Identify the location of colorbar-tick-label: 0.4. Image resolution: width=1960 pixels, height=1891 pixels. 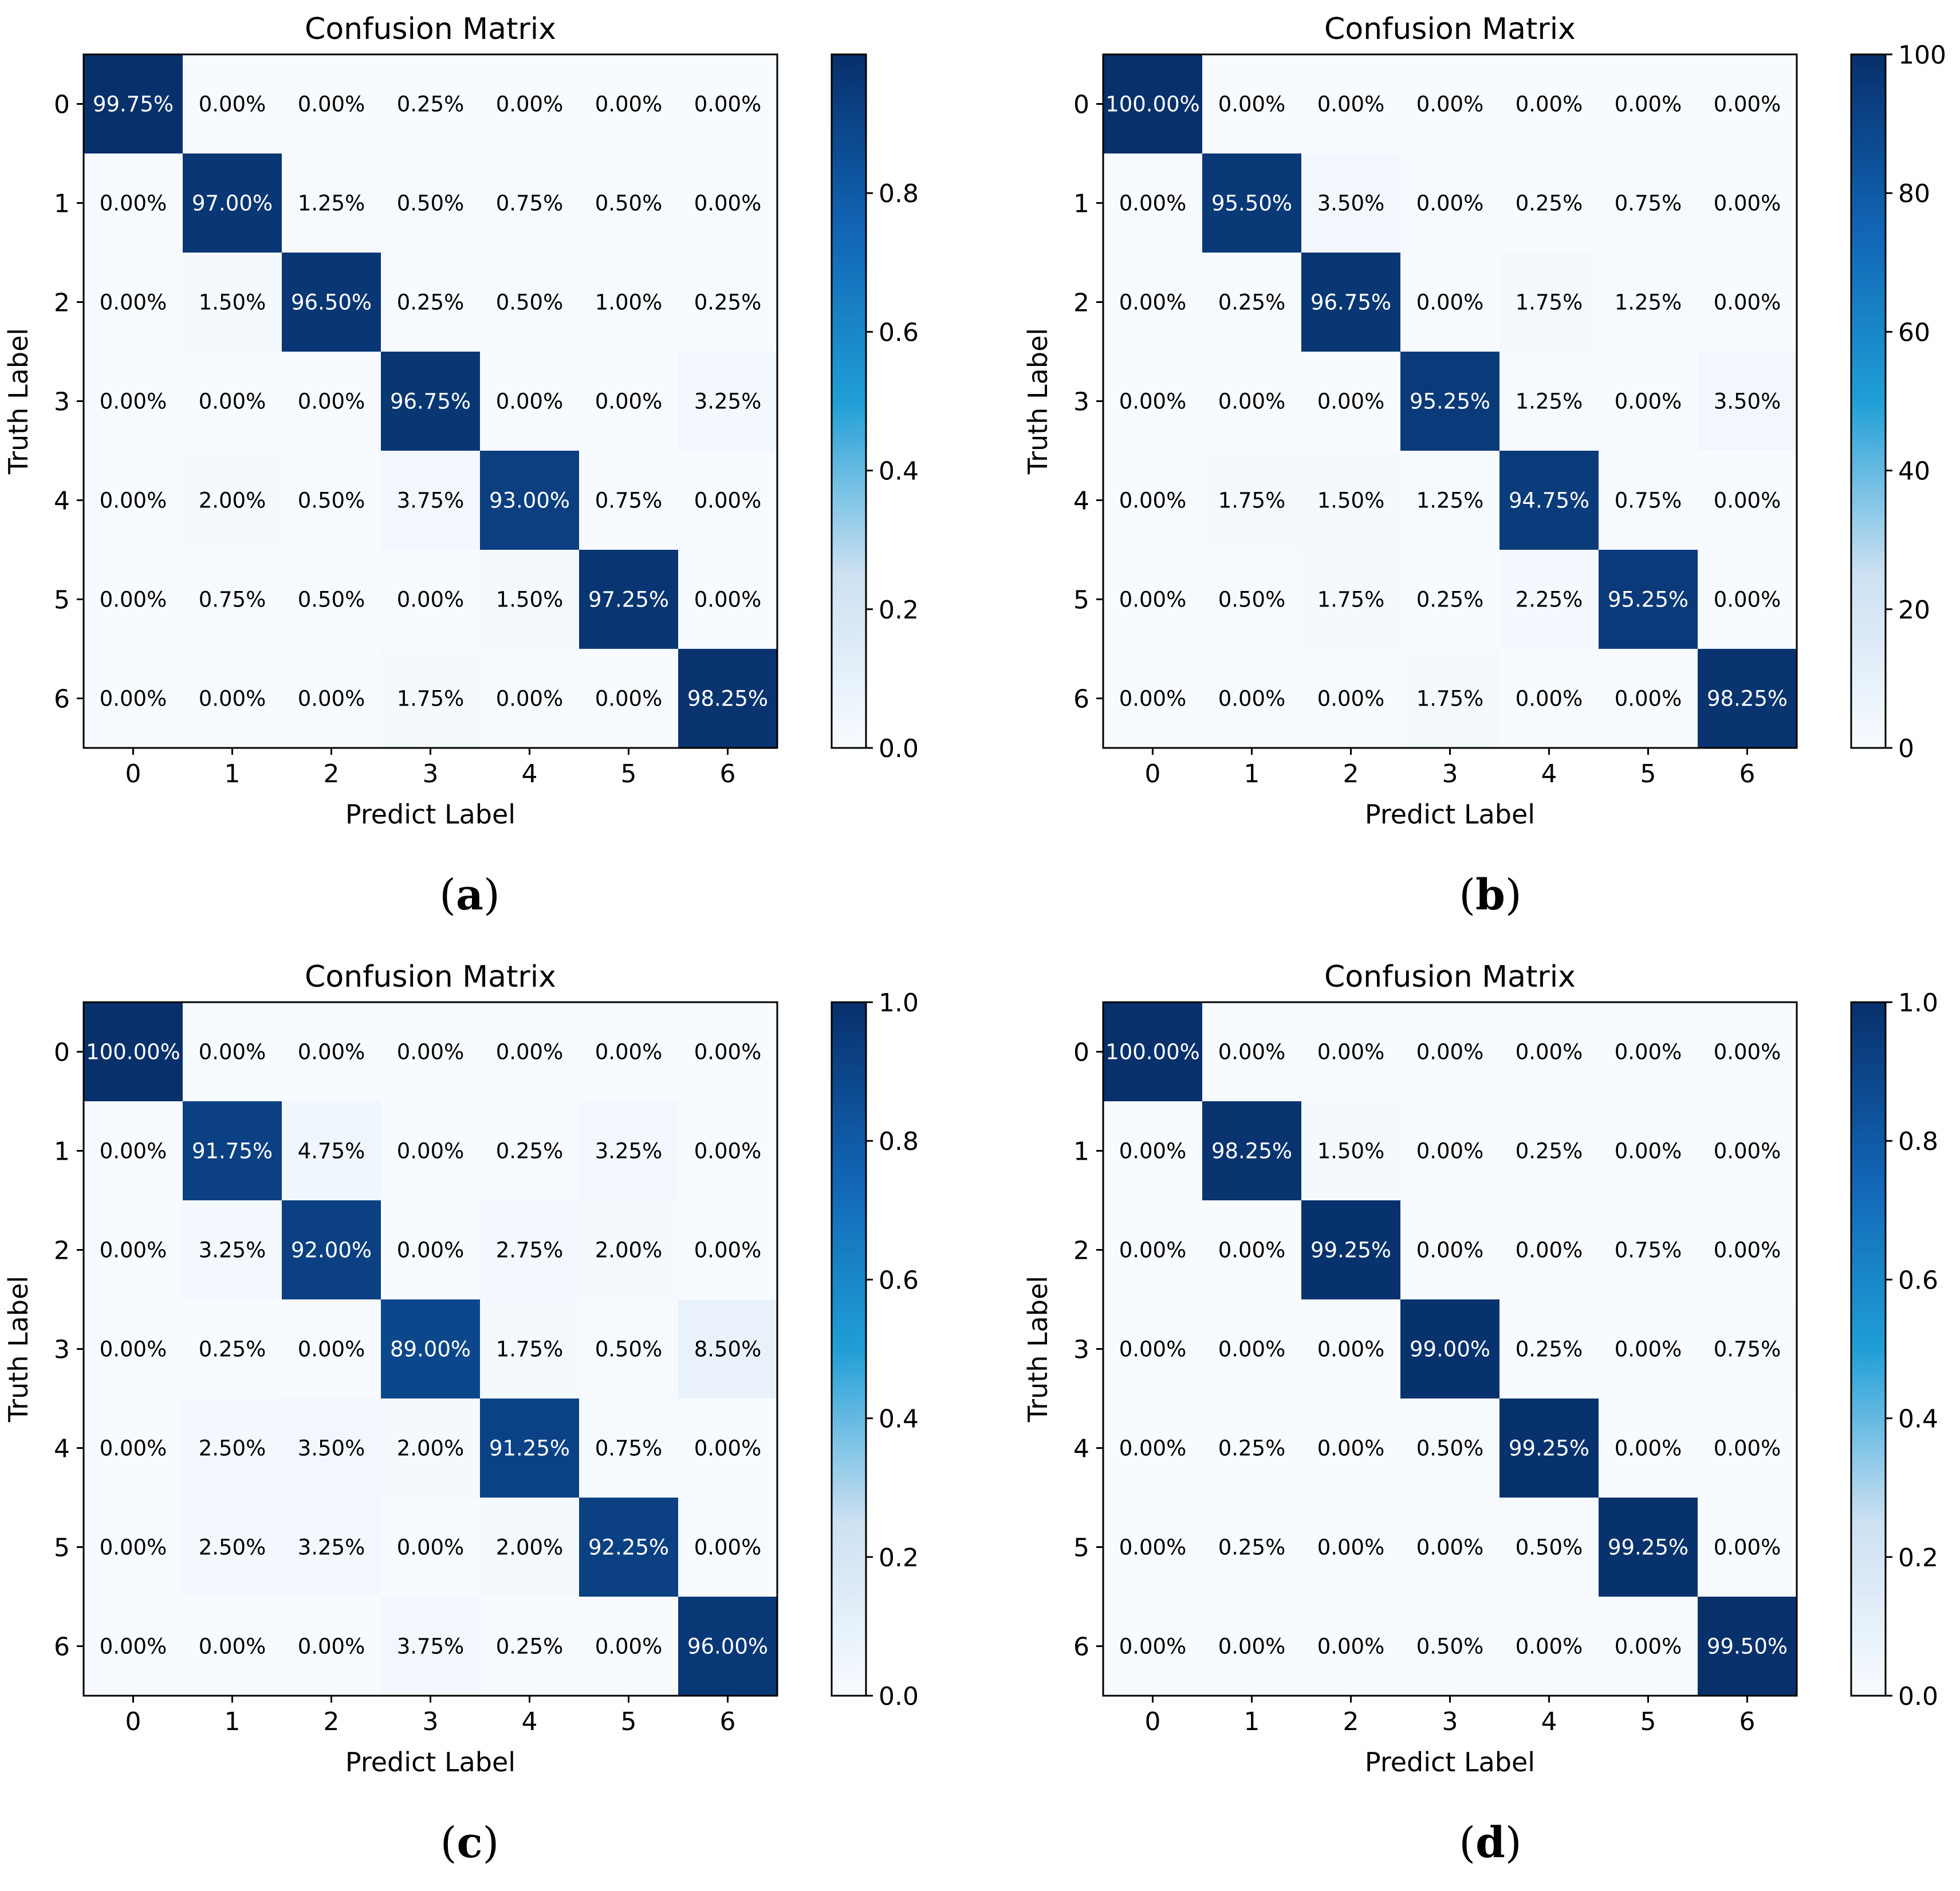
(899, 471).